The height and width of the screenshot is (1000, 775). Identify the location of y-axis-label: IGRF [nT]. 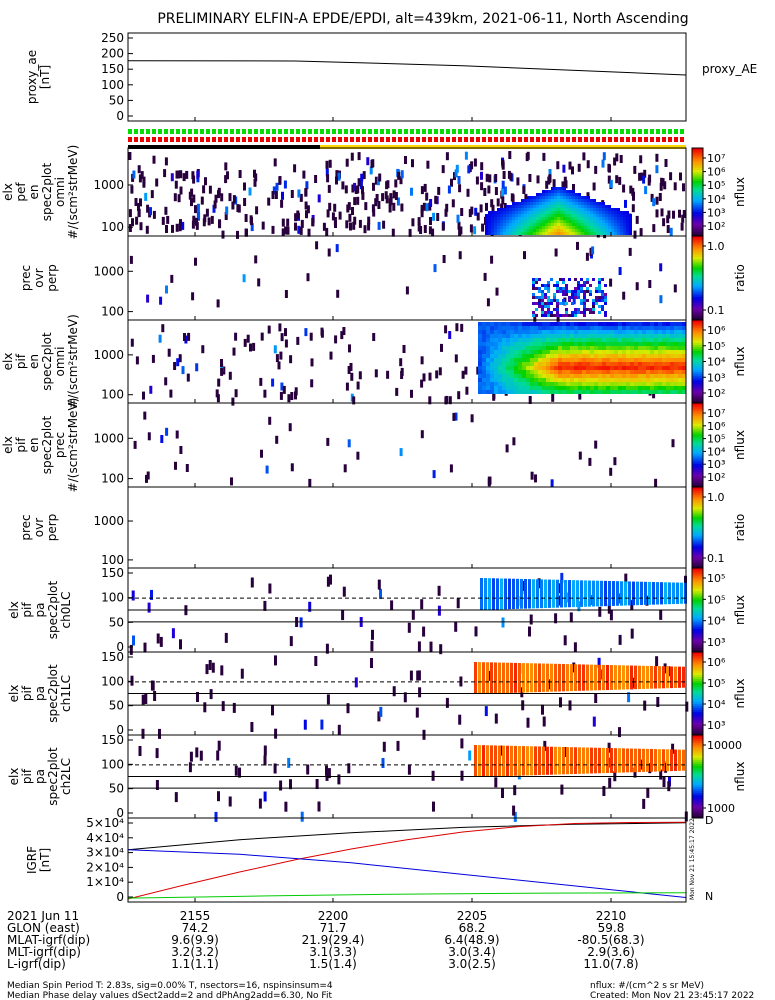
(38, 860).